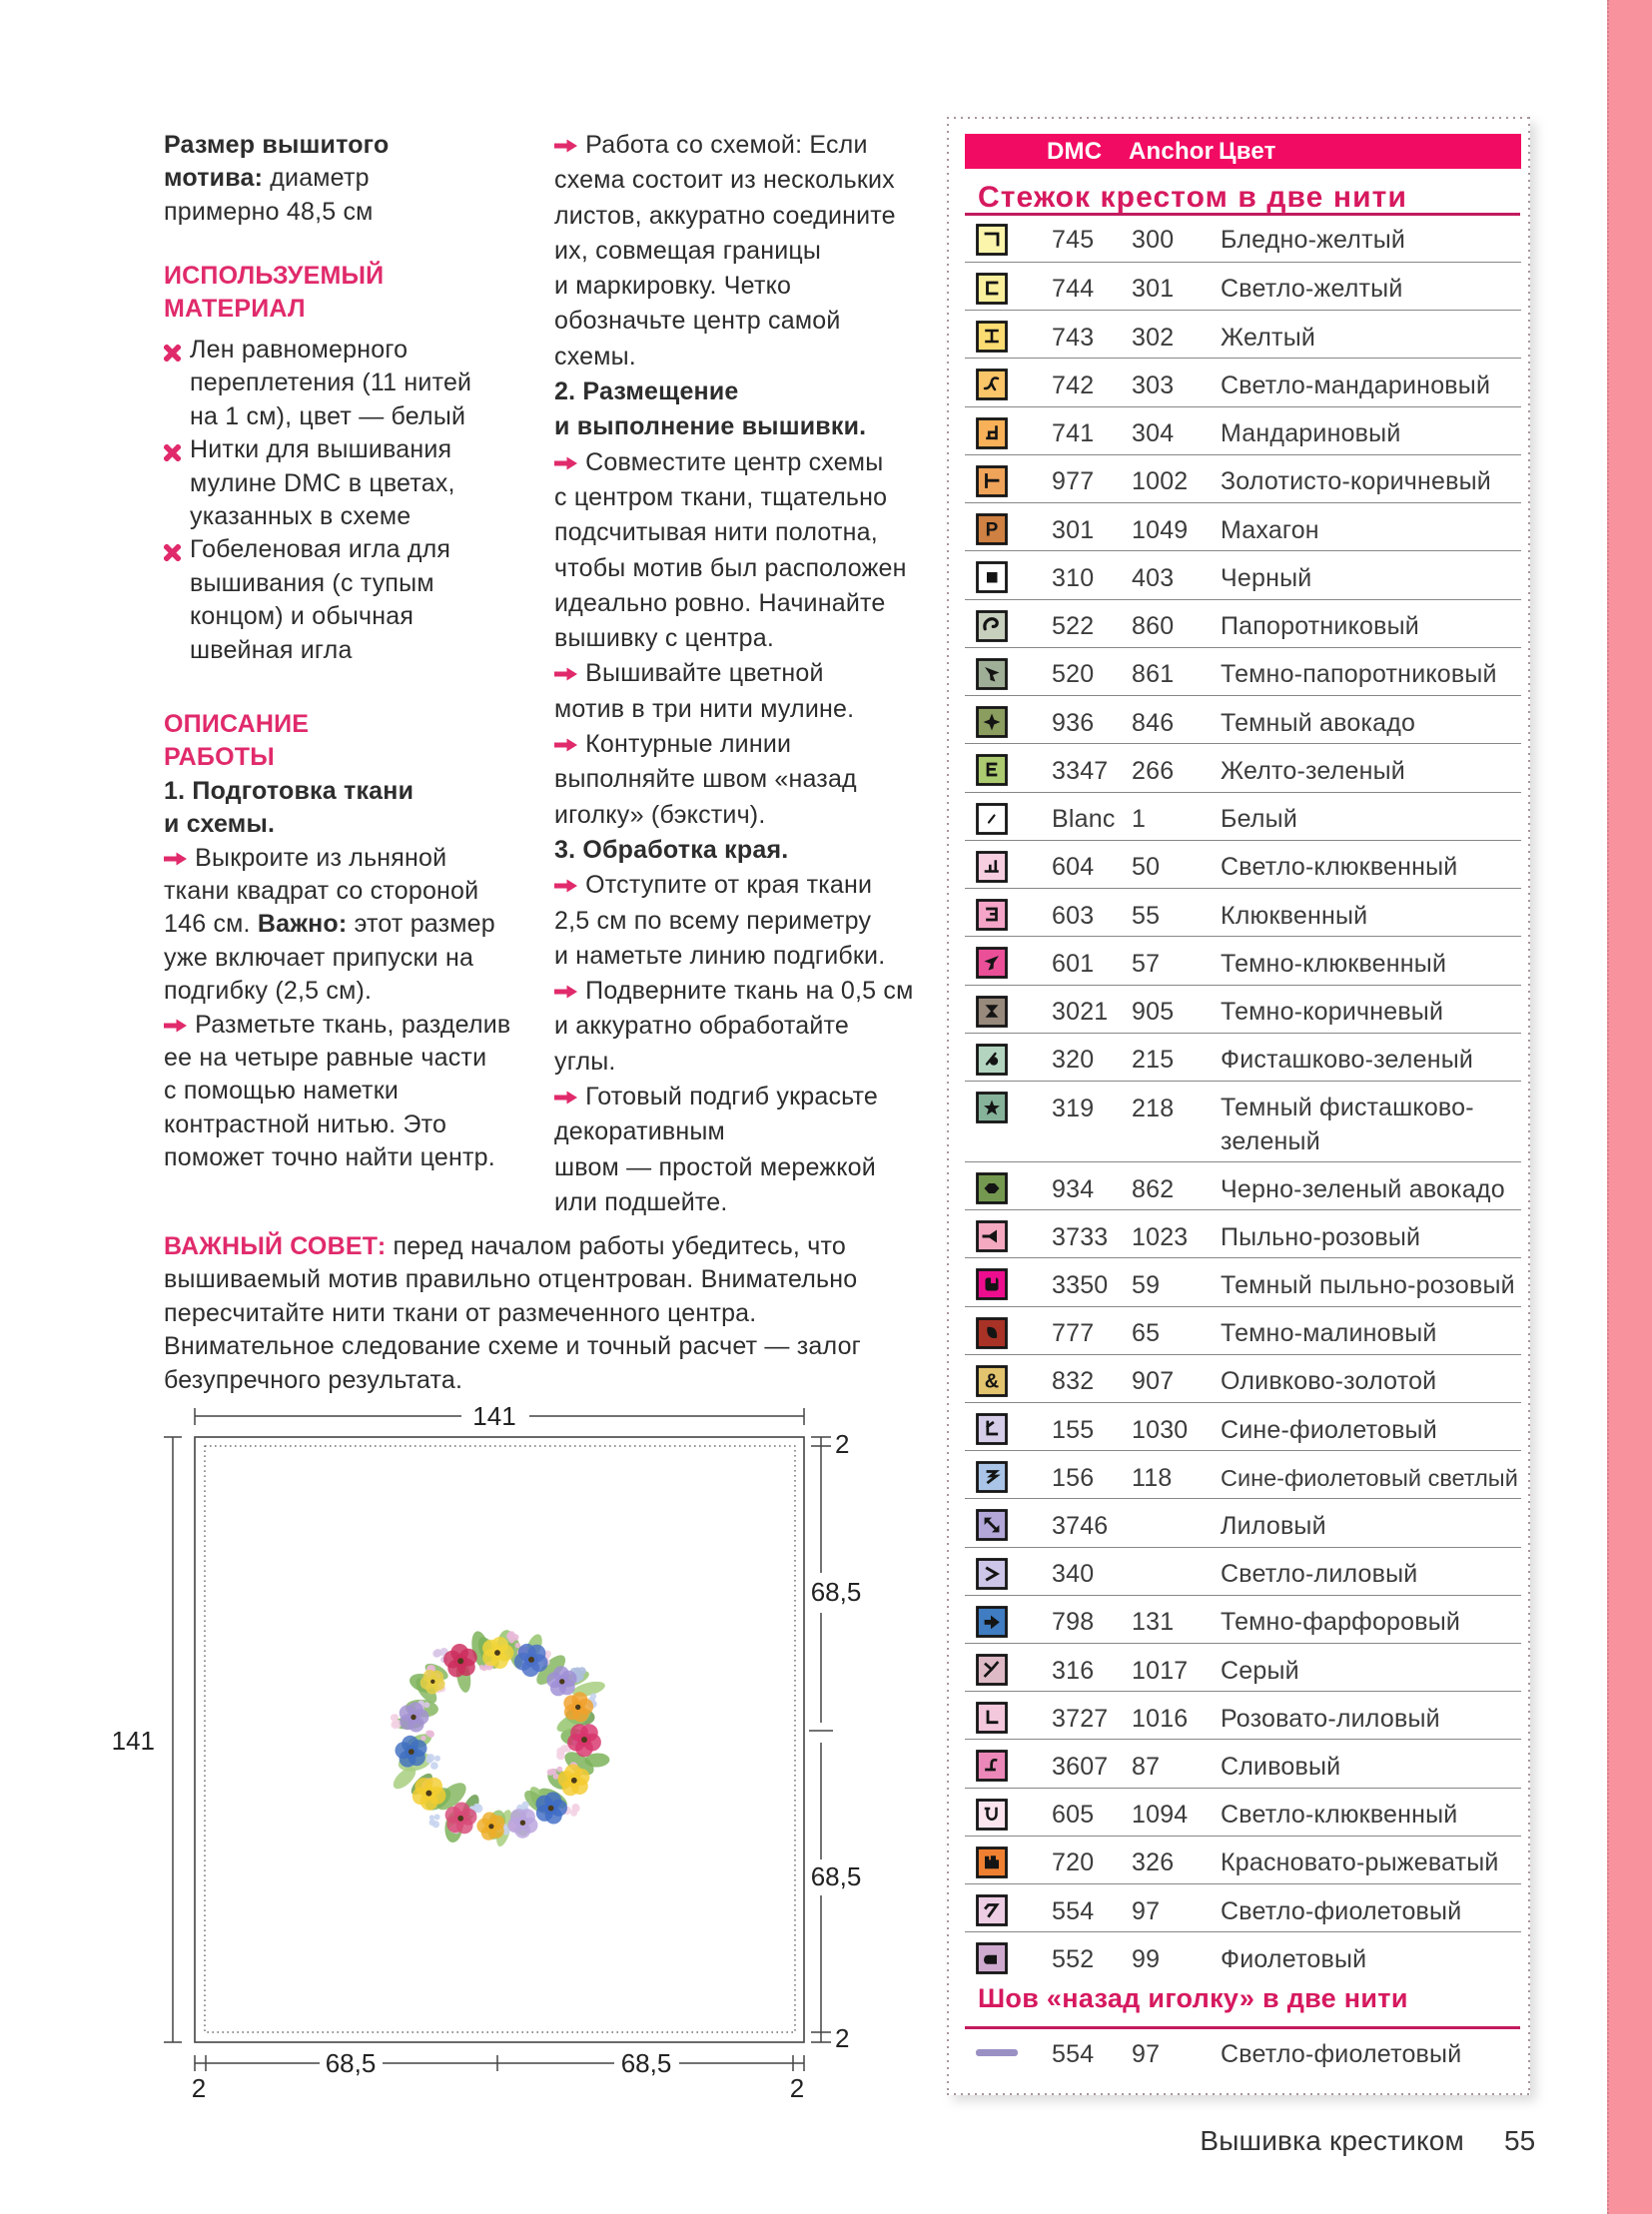 This screenshot has height=2214, width=1652. I want to click on svg-text: P, so click(992, 530).